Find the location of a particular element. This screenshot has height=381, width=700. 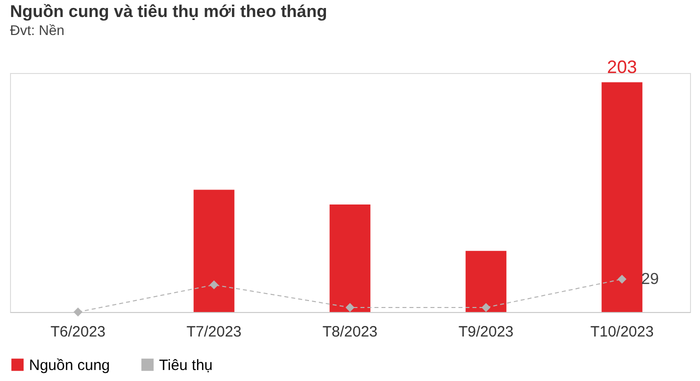

chart-title: Nguồn cung và tiêu thụ mới theo tháng is located at coordinates (169, 12).